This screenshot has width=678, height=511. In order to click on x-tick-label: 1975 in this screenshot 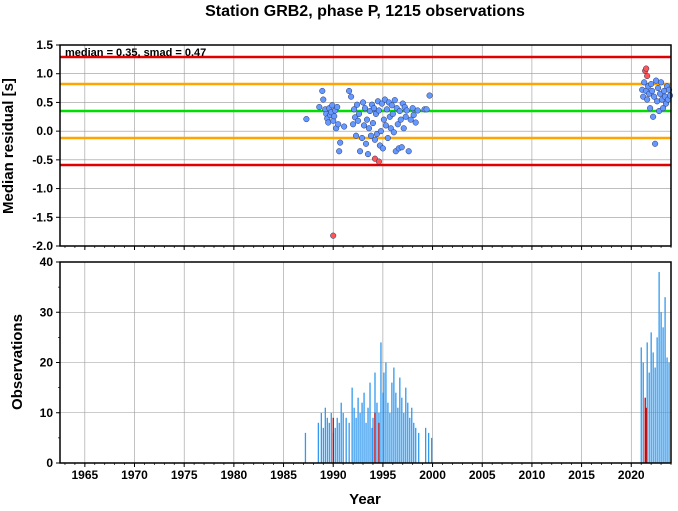, I will do `click(184, 475)`.